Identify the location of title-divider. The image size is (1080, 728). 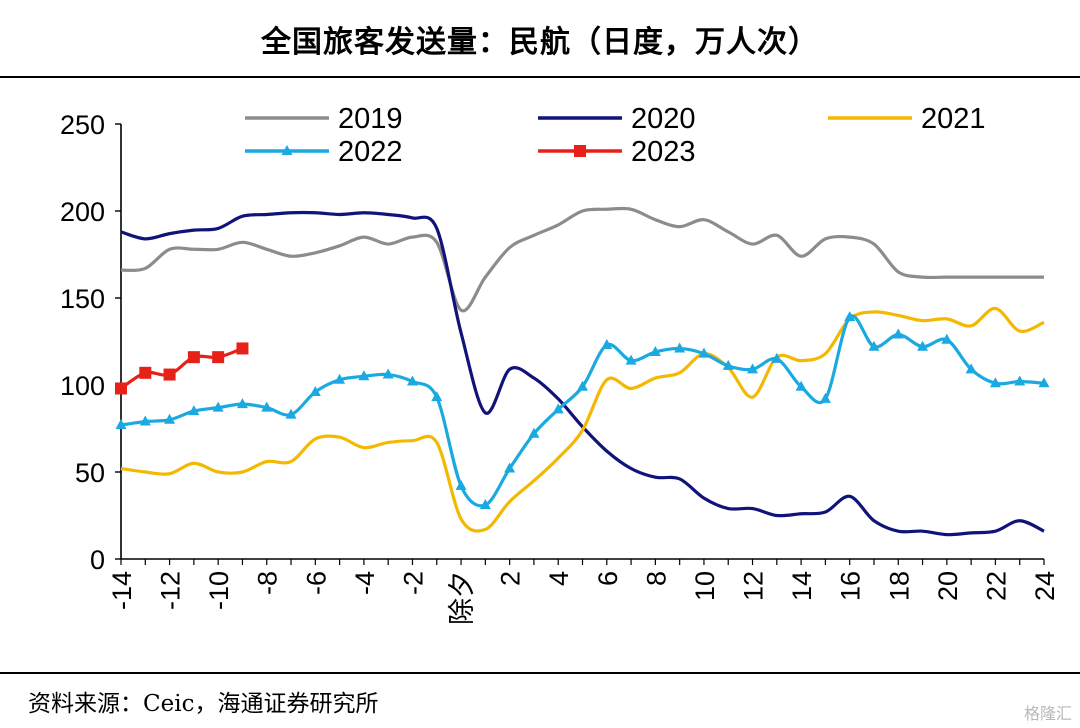
(540, 77).